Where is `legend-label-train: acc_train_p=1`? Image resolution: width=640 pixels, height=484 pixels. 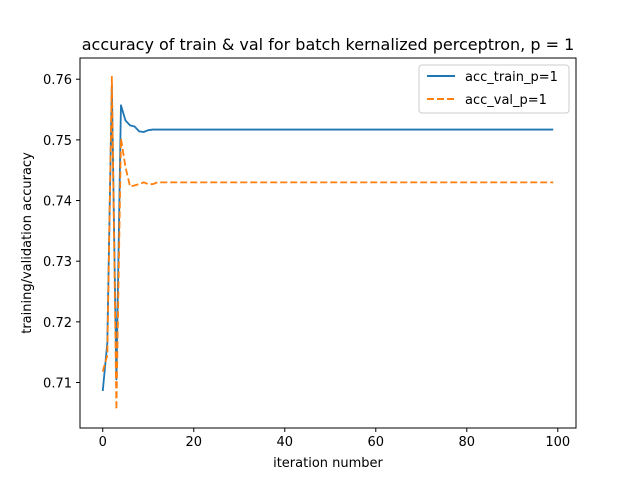 legend-label-train: acc_train_p=1 is located at coordinates (511, 77).